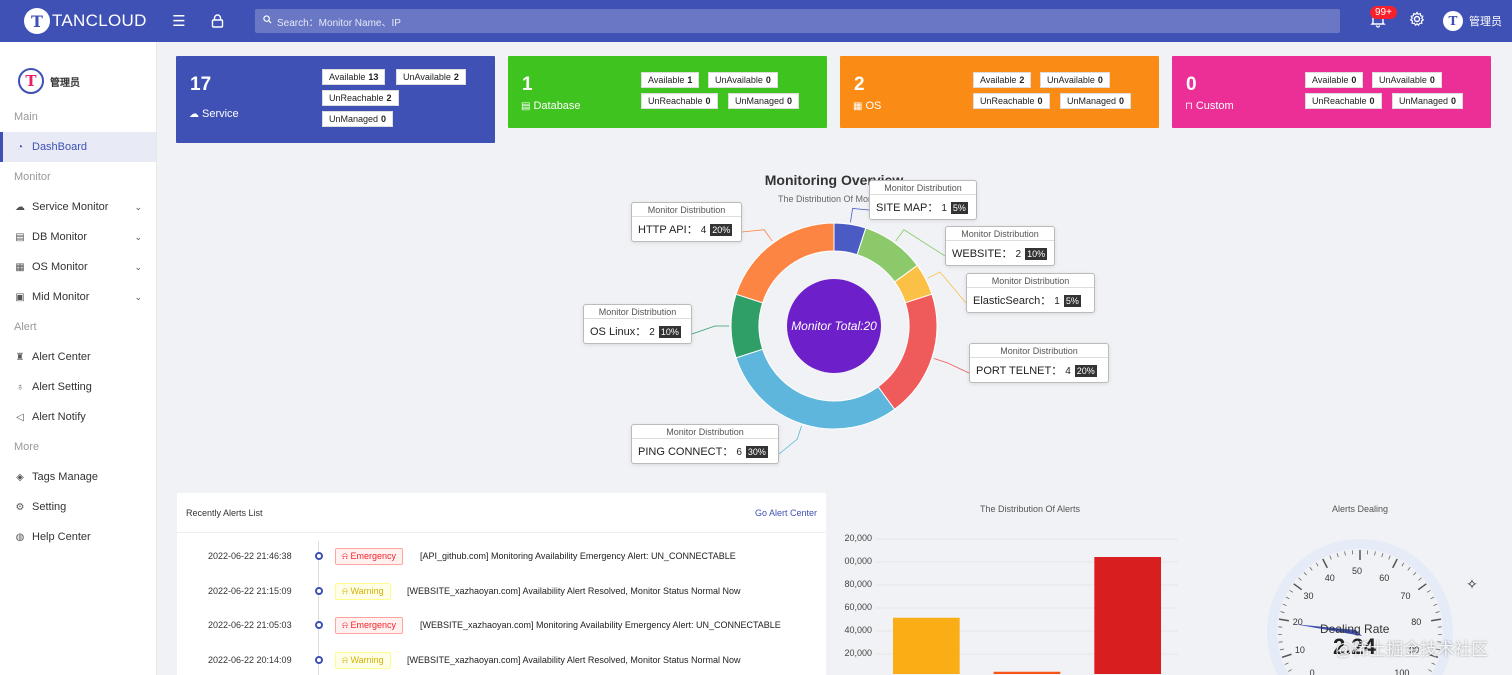  I want to click on gear-icon, so click(1417, 21).